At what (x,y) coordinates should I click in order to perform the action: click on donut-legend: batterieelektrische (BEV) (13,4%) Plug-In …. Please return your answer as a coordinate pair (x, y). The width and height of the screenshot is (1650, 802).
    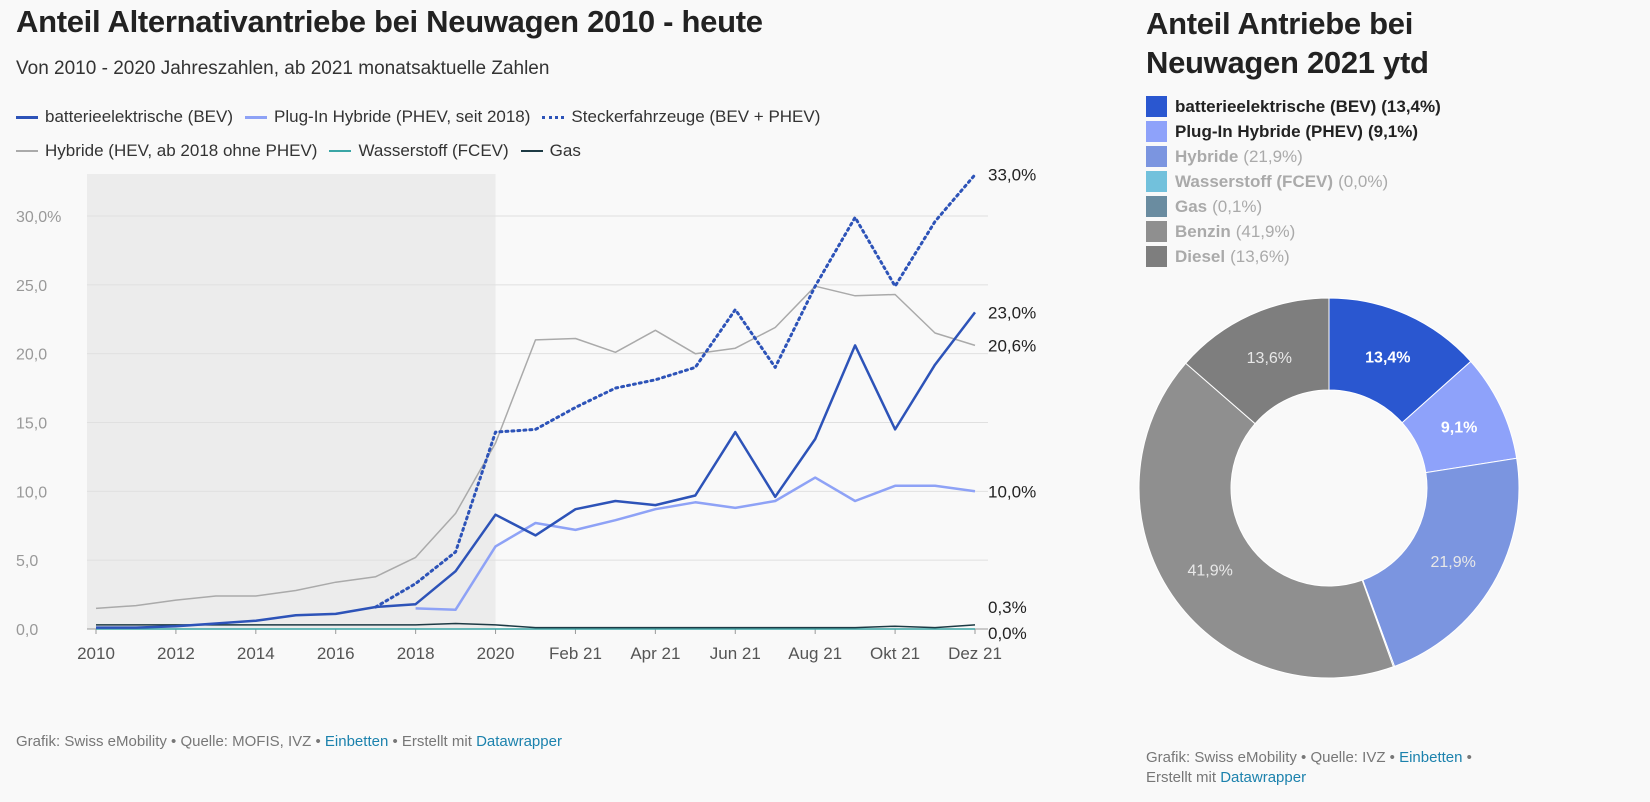
    Looking at the image, I should click on (1293, 181).